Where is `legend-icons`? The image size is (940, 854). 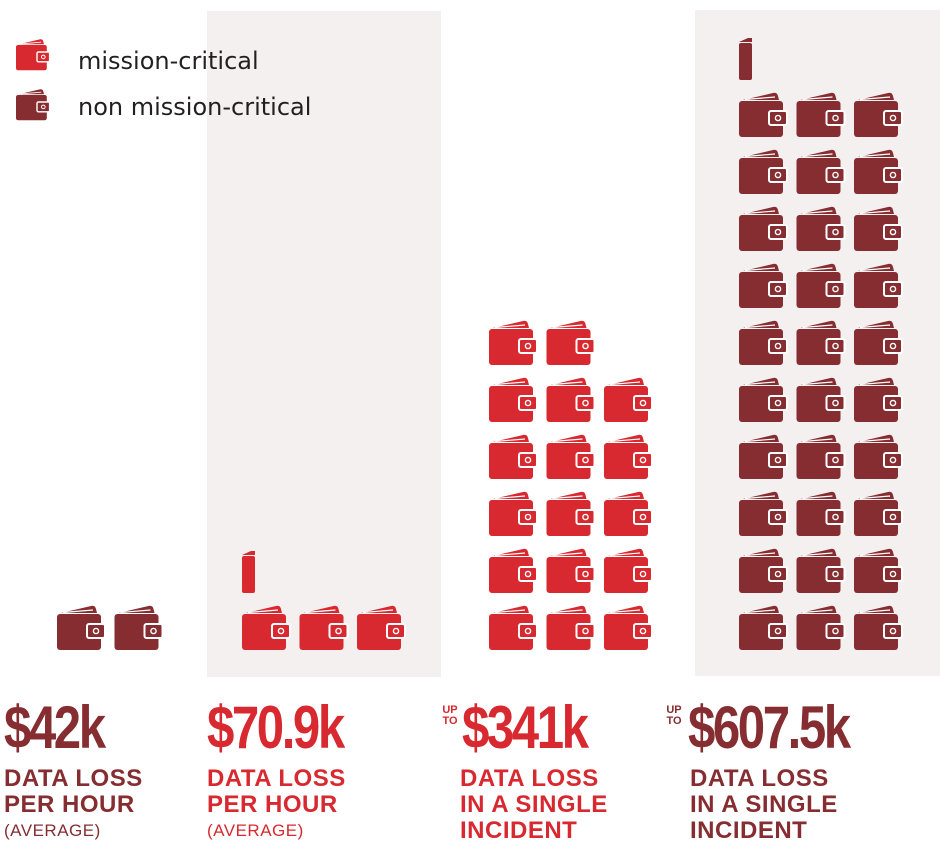
legend-icons is located at coordinates (33, 80).